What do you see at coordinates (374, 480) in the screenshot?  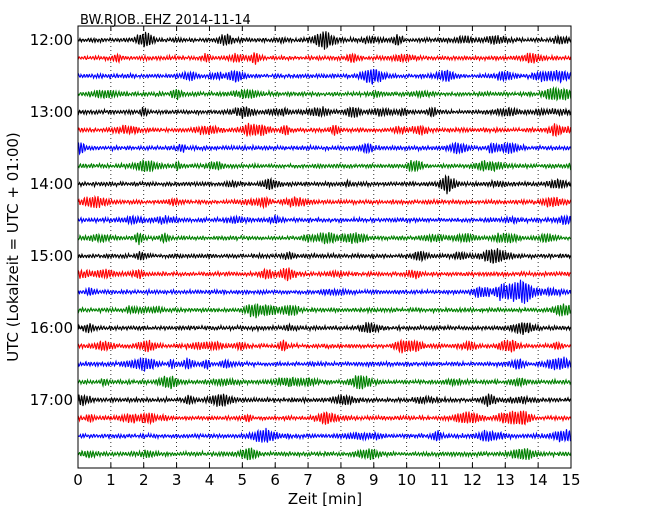 I see `x-tick-label: 9` at bounding box center [374, 480].